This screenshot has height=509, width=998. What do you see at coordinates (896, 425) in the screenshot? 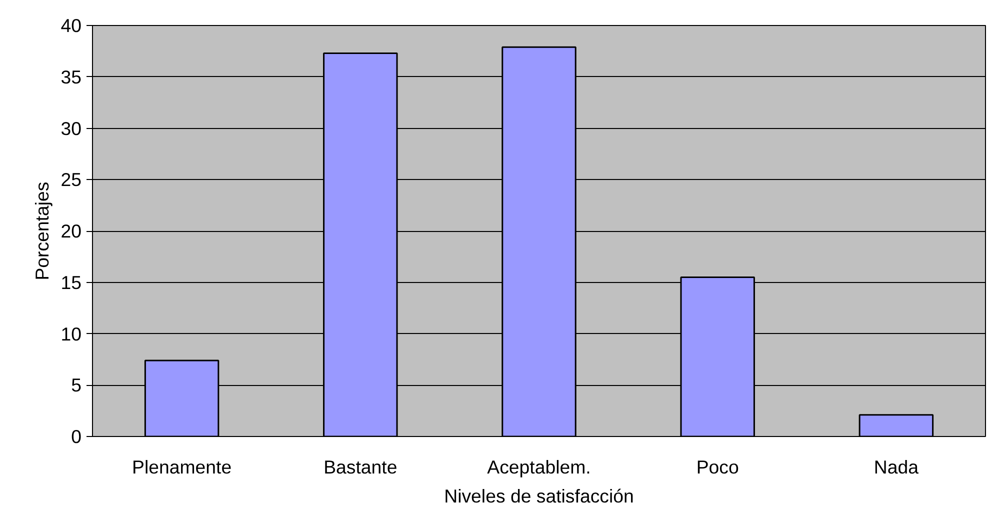
I see `bar` at bounding box center [896, 425].